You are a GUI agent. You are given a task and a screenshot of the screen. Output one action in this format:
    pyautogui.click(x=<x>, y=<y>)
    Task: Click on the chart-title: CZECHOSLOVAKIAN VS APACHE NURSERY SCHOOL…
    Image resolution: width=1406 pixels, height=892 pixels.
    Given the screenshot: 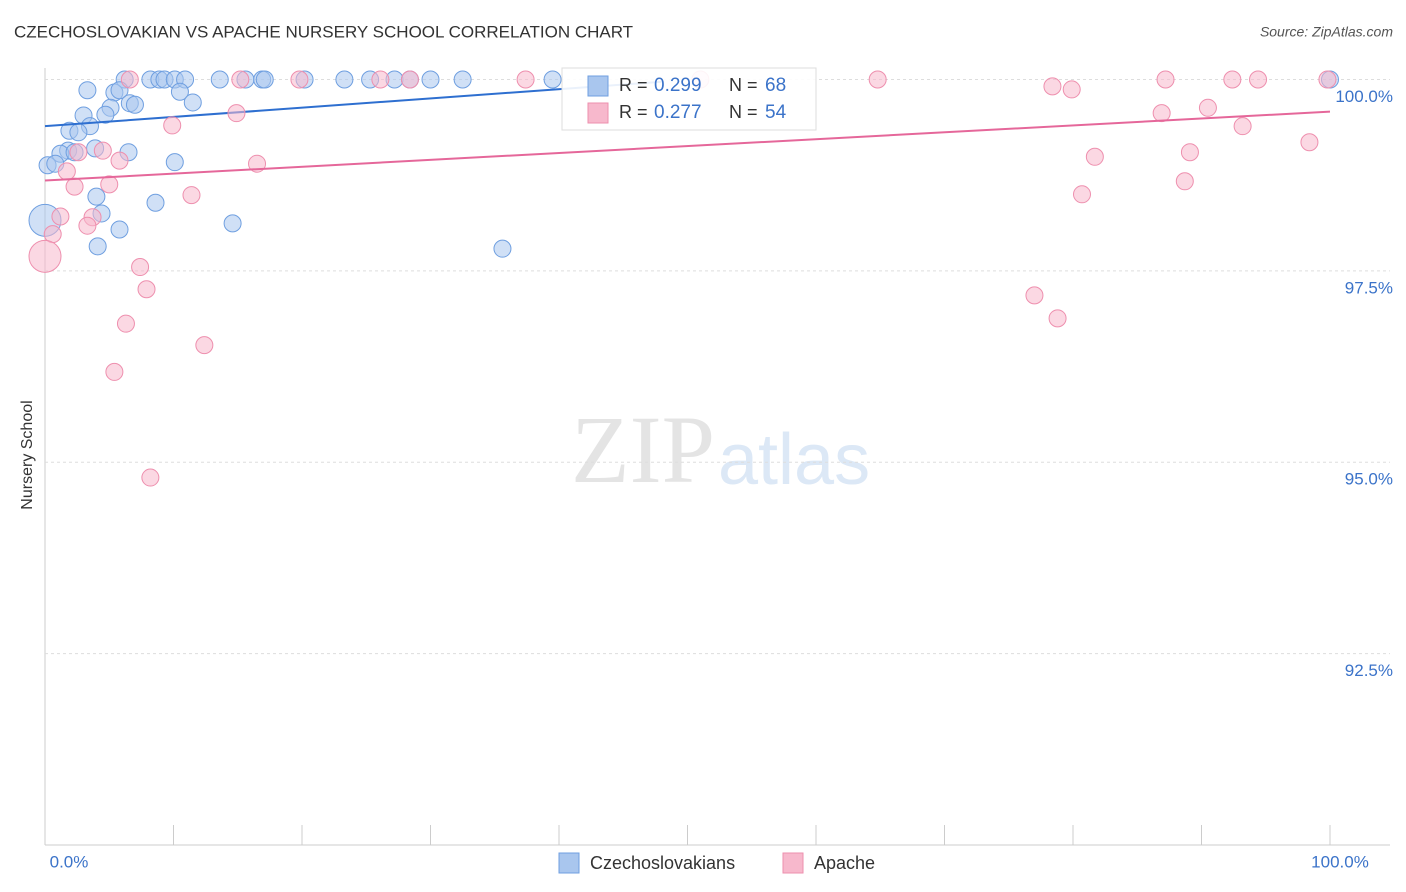 What is the action you would take?
    pyautogui.click(x=323, y=31)
    